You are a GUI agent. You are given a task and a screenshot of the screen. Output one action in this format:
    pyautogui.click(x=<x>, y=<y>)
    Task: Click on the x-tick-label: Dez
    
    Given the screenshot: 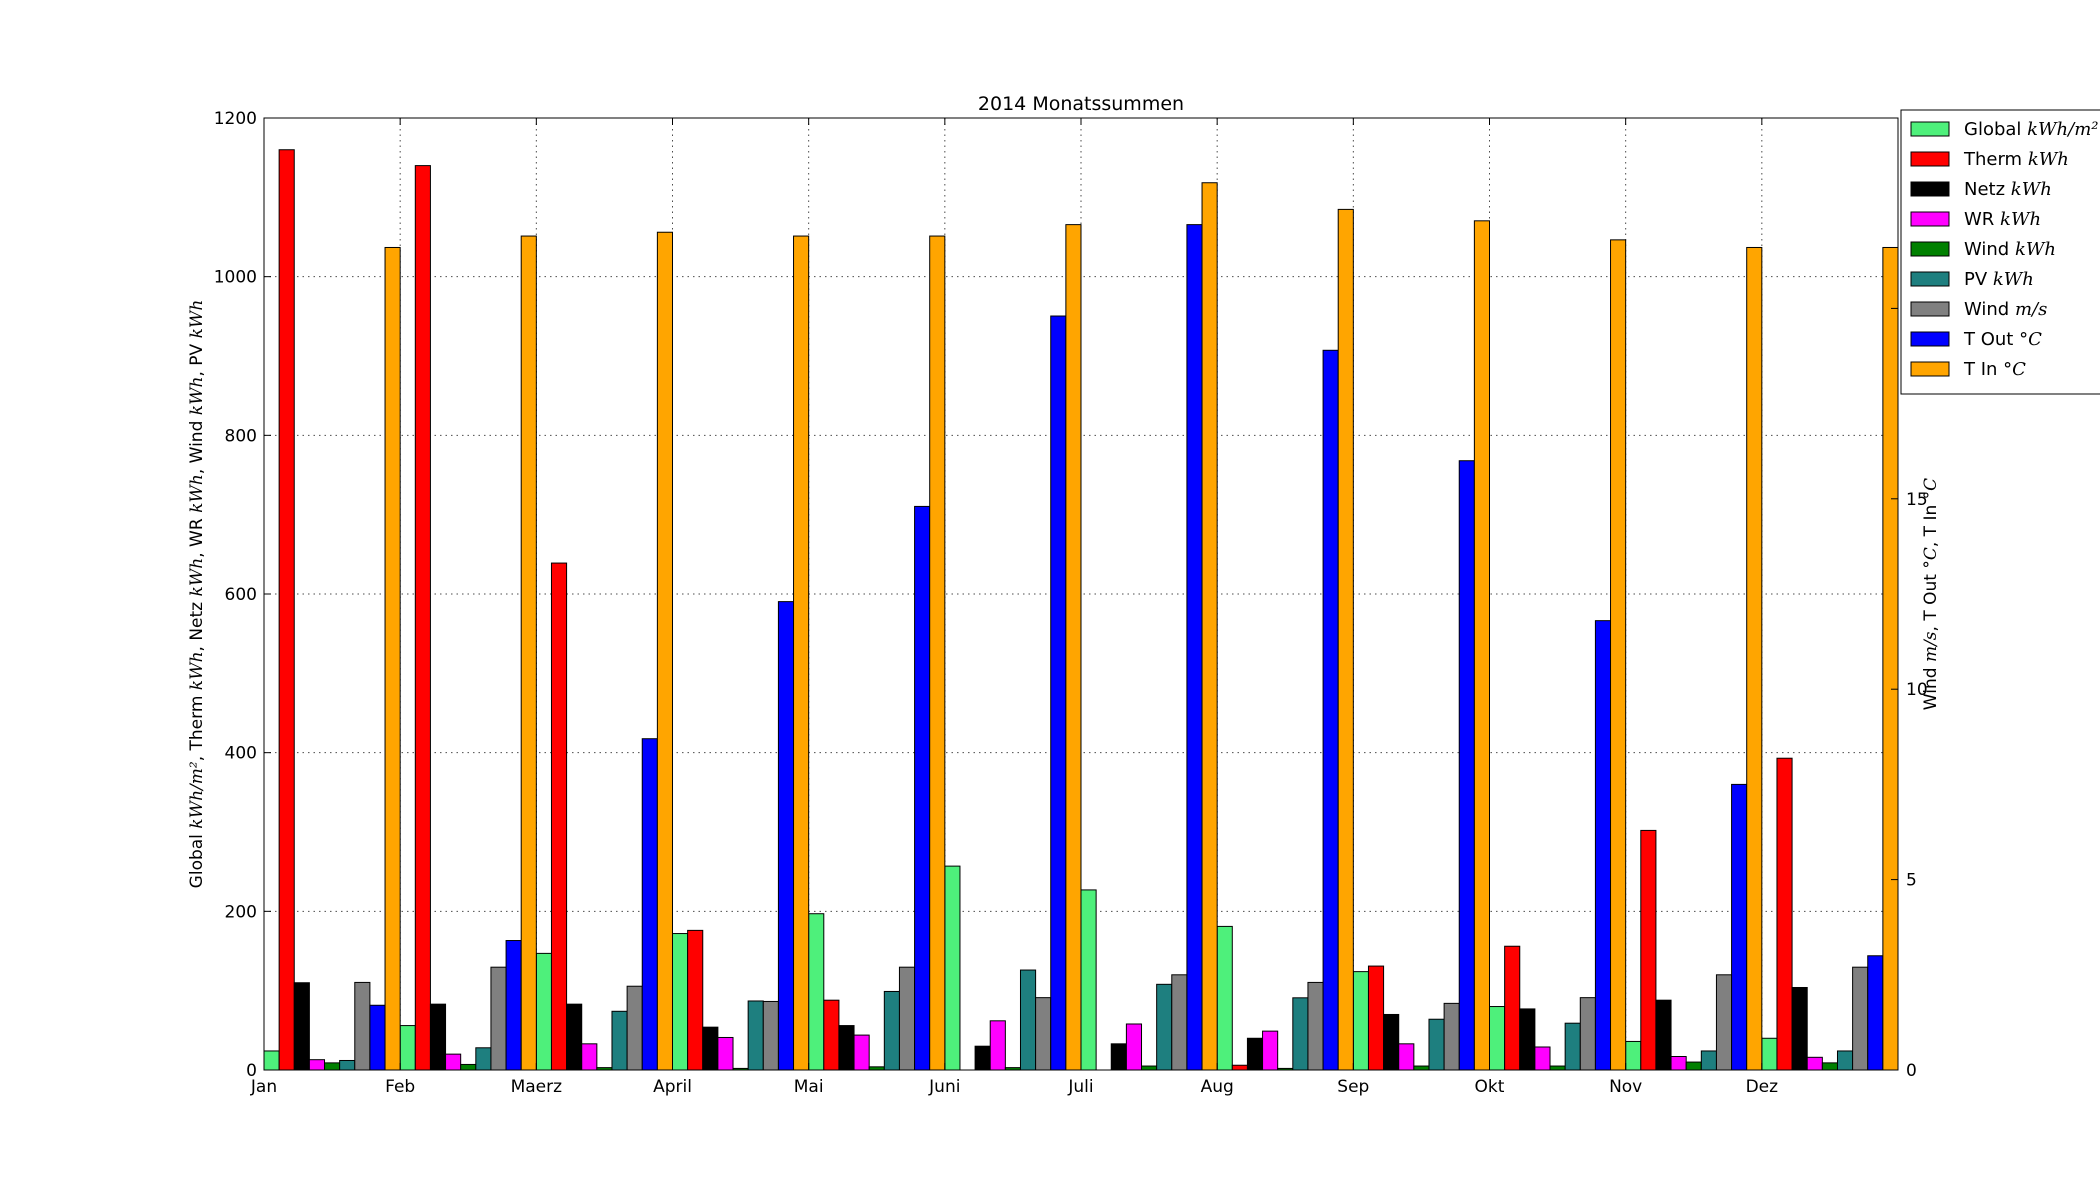 What is the action you would take?
    pyautogui.click(x=1762, y=1087)
    